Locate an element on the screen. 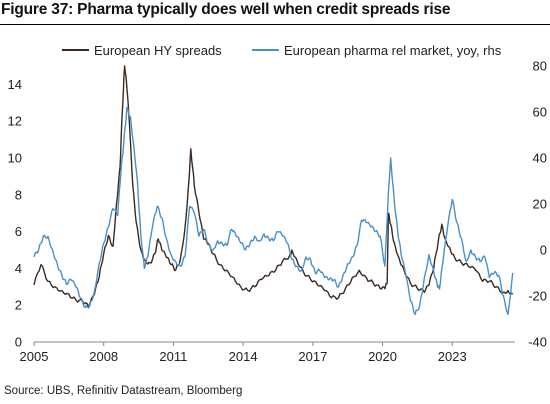  y-left-tick-label: 10 is located at coordinates (15, 158).